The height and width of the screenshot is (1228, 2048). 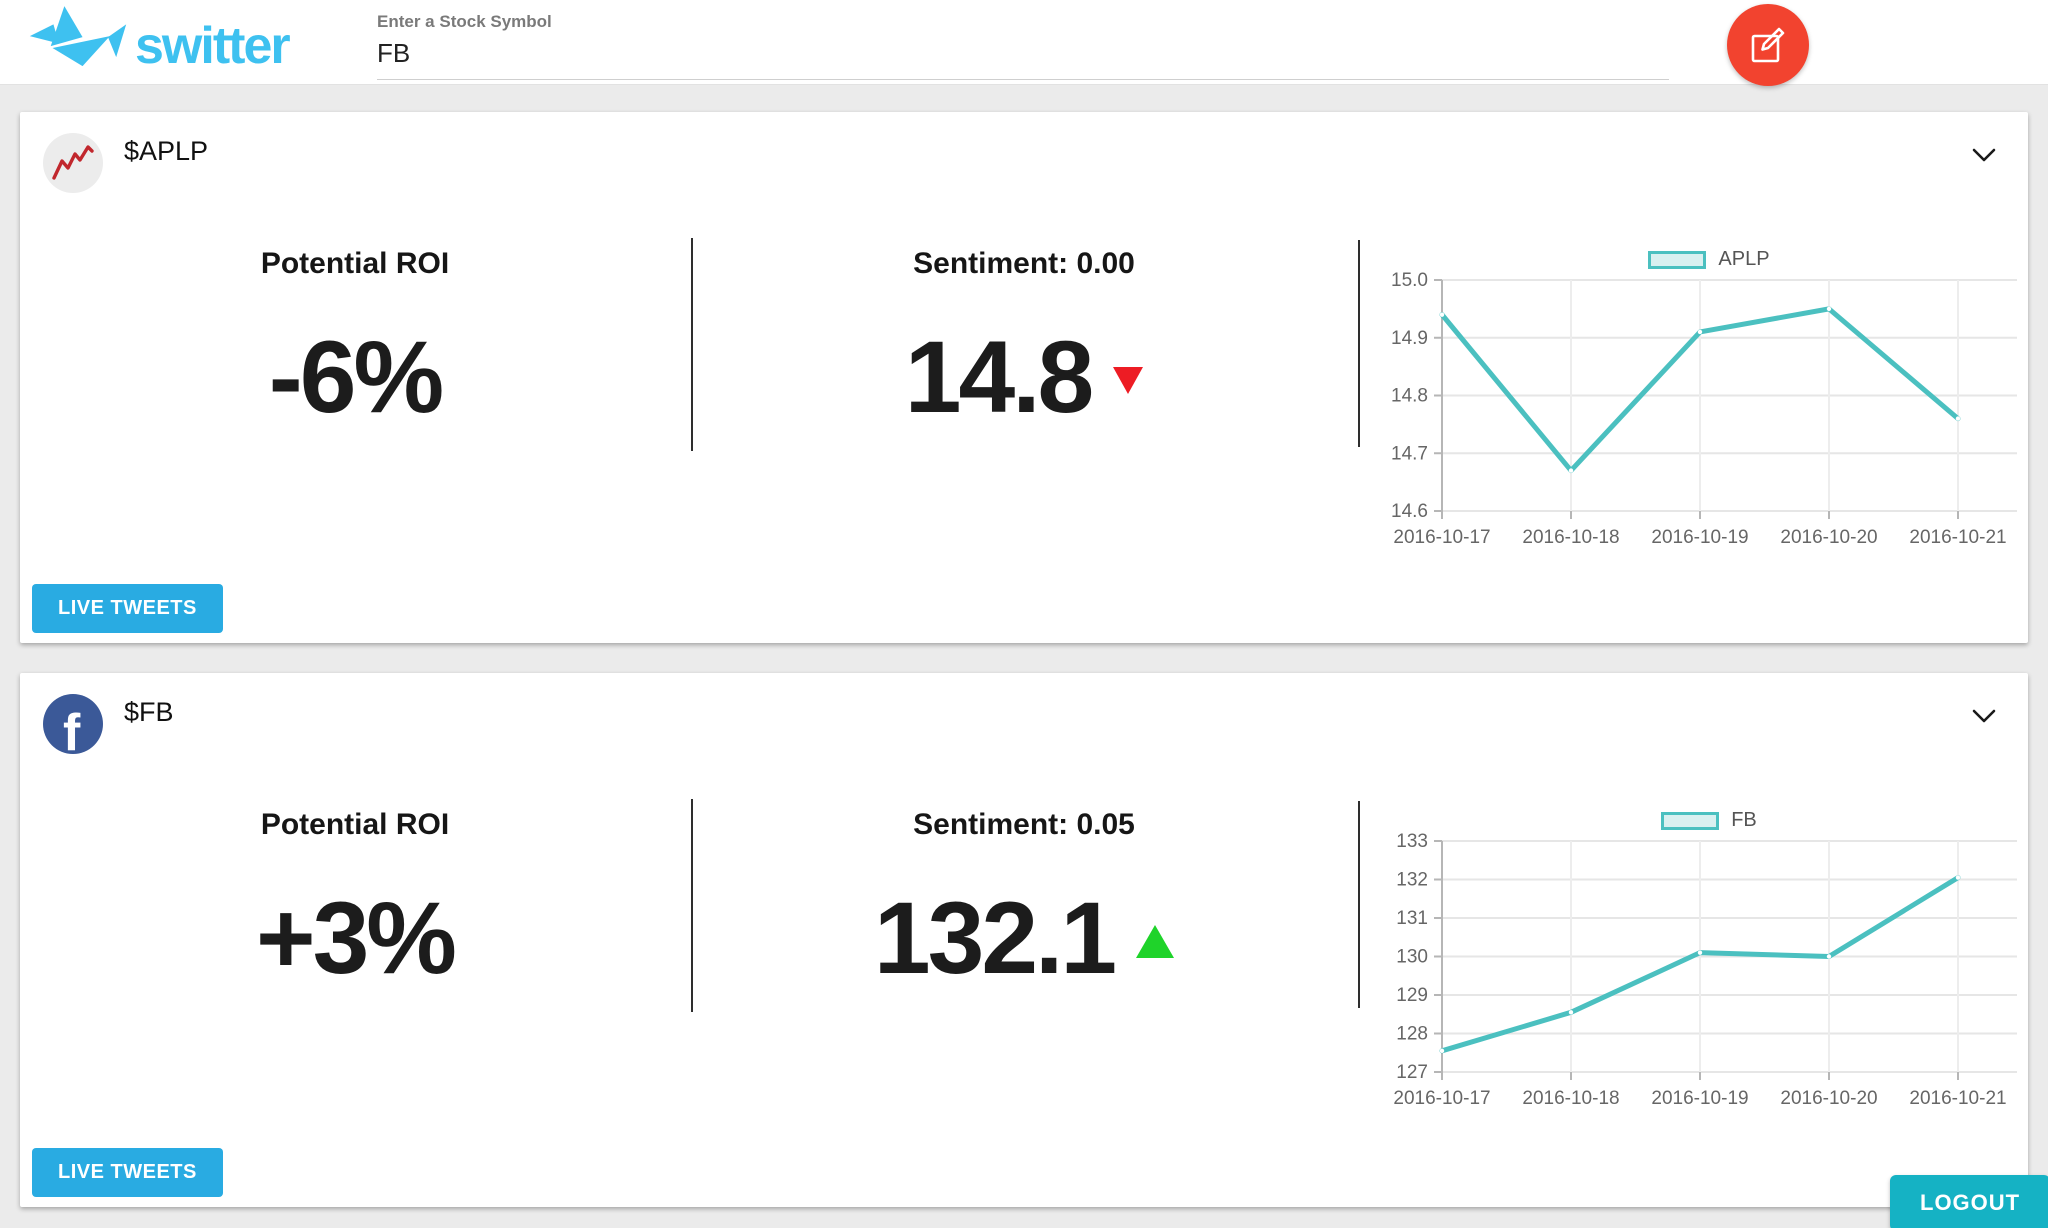 I want to click on crane-logo-icon, so click(x=78, y=36).